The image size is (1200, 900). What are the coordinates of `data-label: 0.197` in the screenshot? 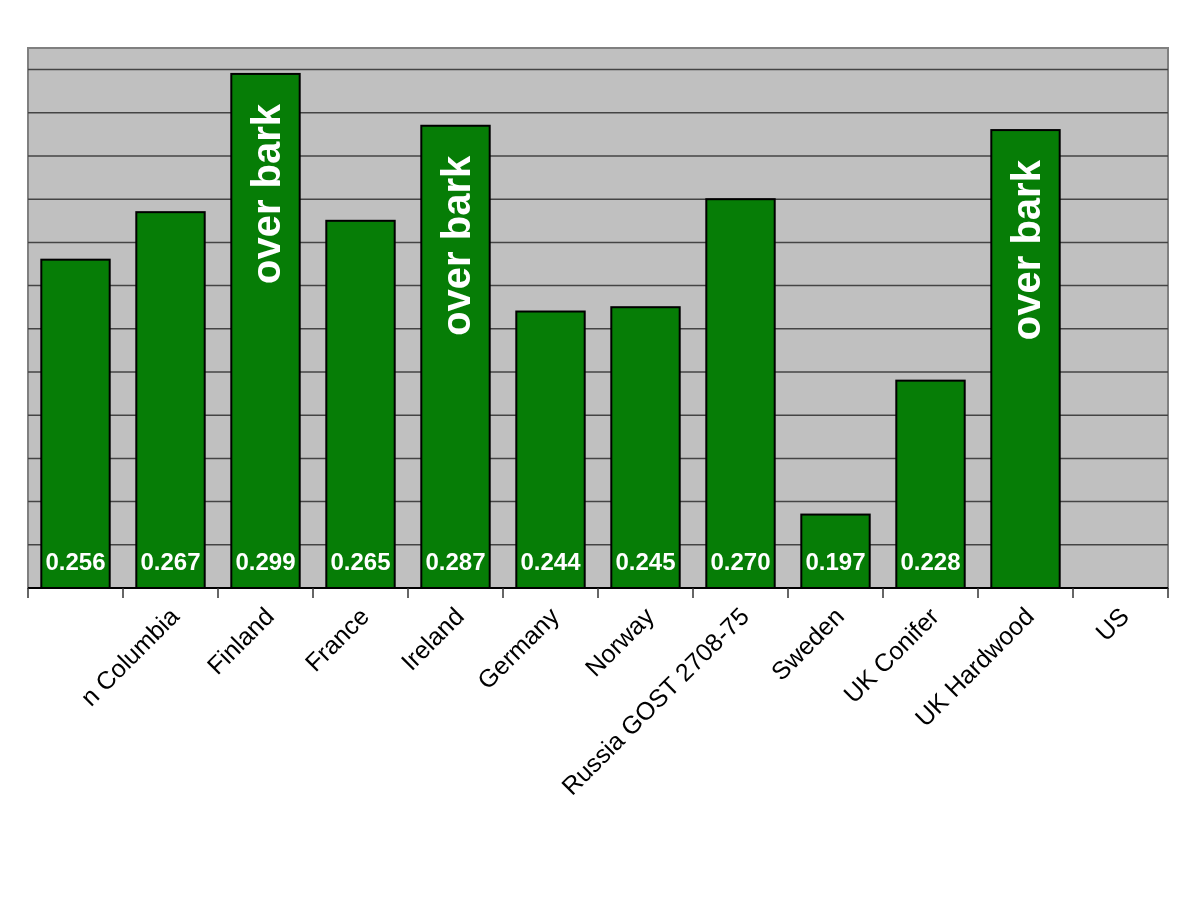 It's located at (835, 561).